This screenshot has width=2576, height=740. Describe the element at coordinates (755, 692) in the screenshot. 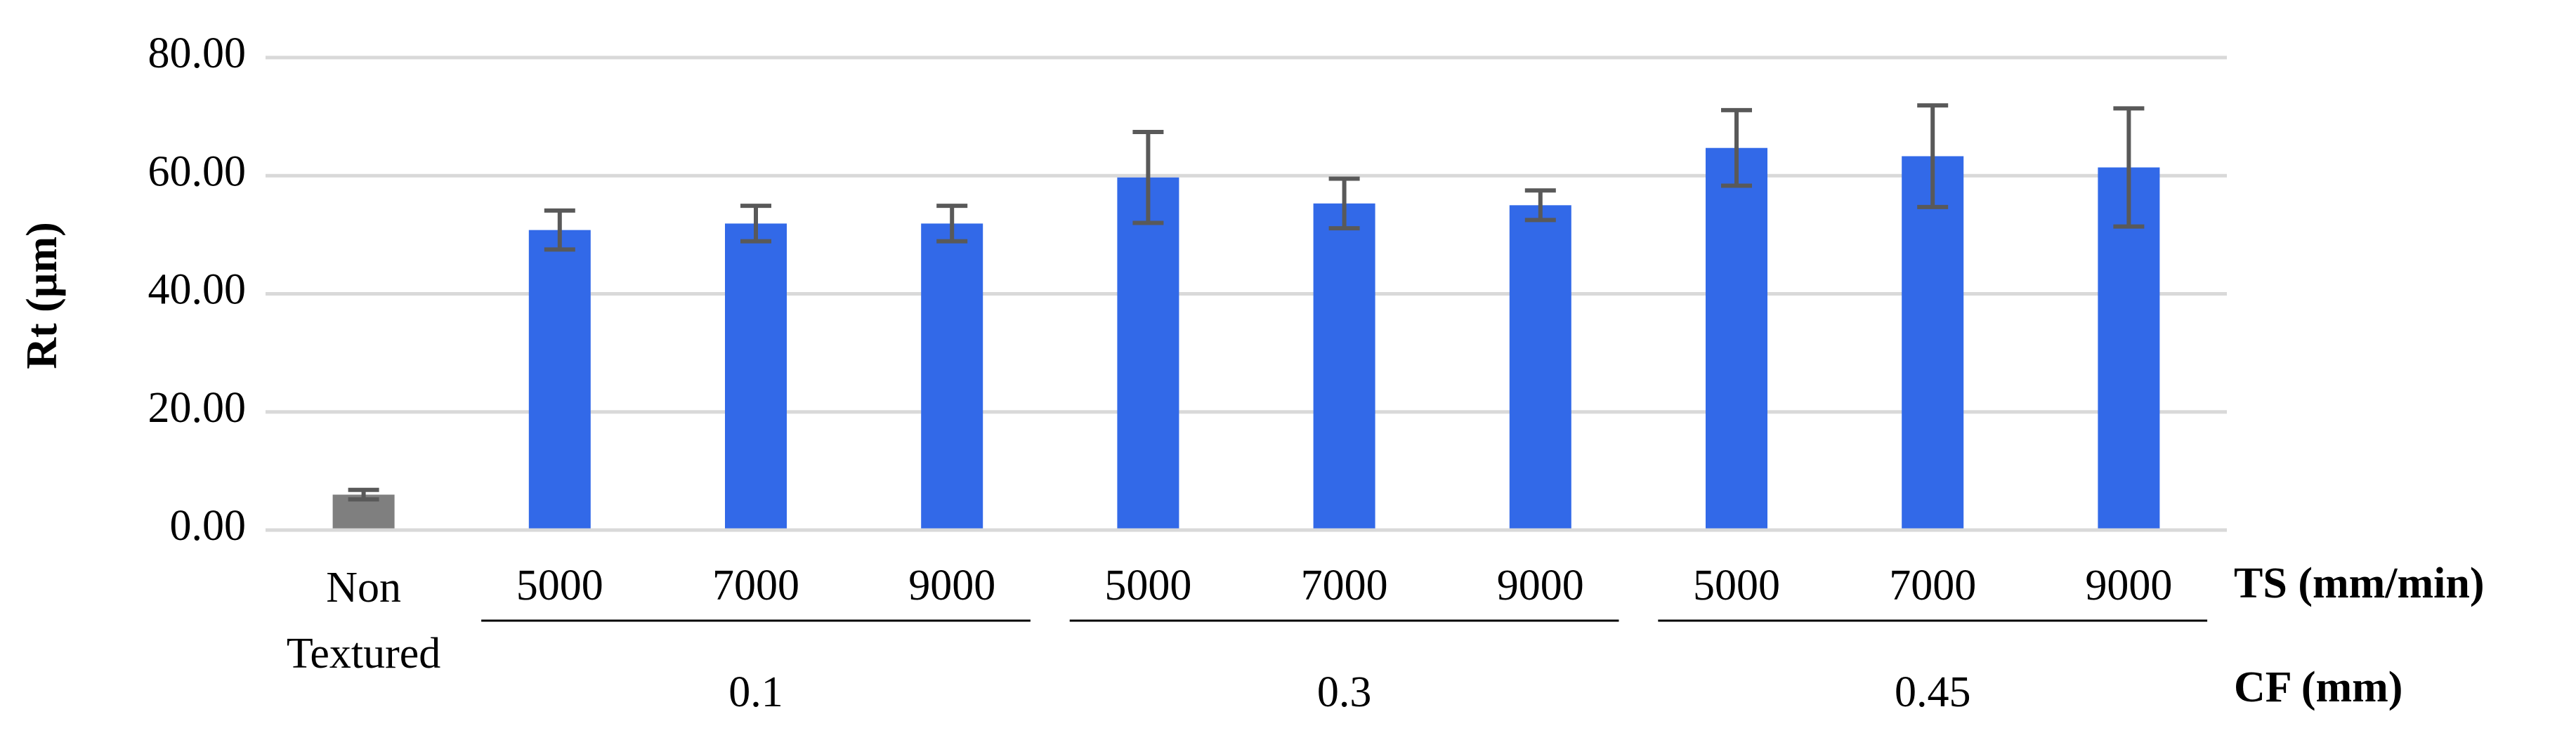

I see `group-label: 0.1` at that location.